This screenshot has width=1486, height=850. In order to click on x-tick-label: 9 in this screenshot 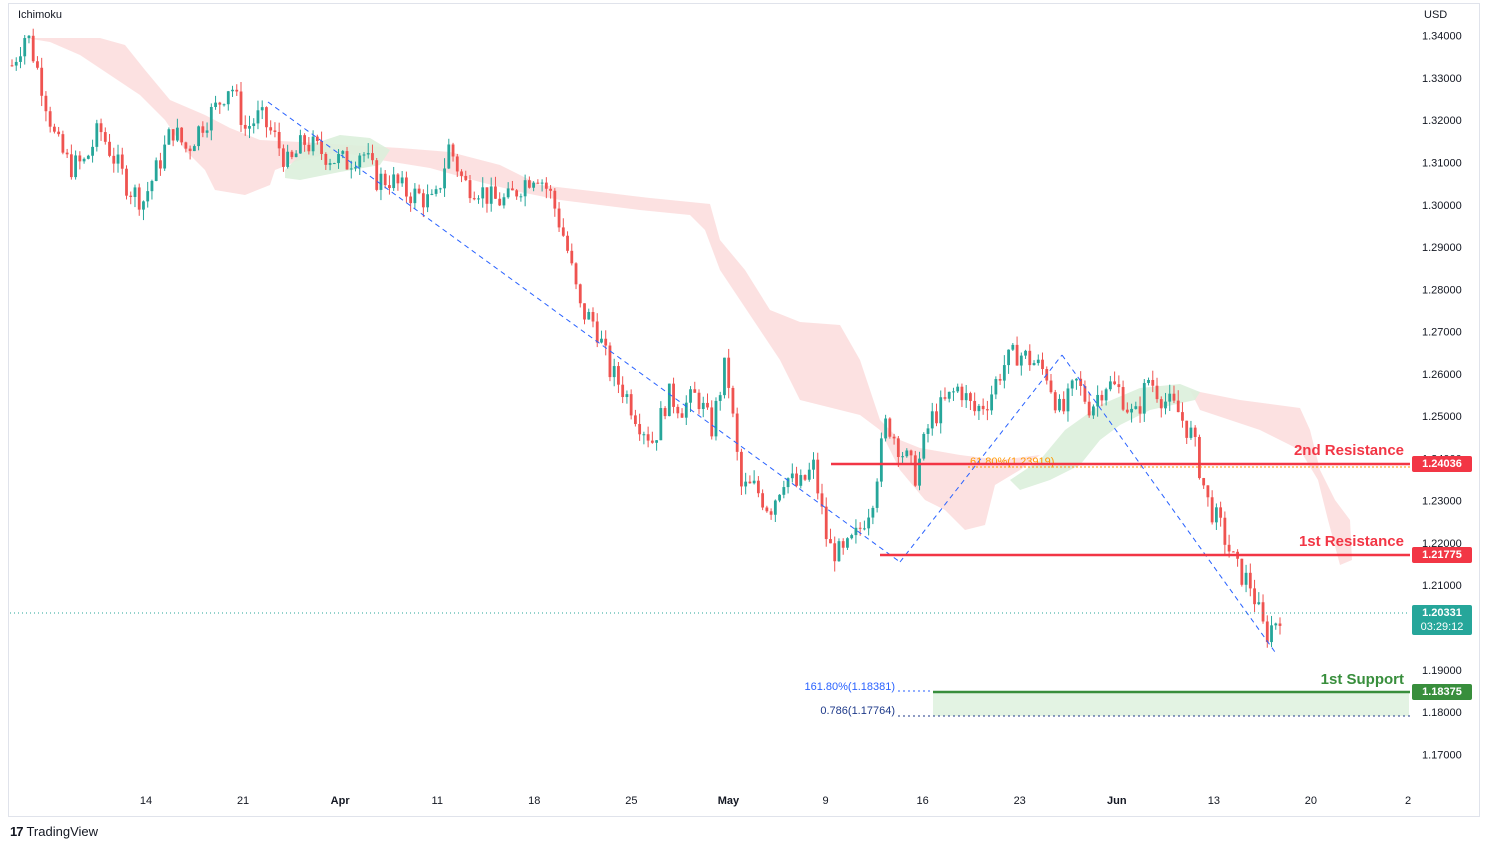, I will do `click(825, 801)`.